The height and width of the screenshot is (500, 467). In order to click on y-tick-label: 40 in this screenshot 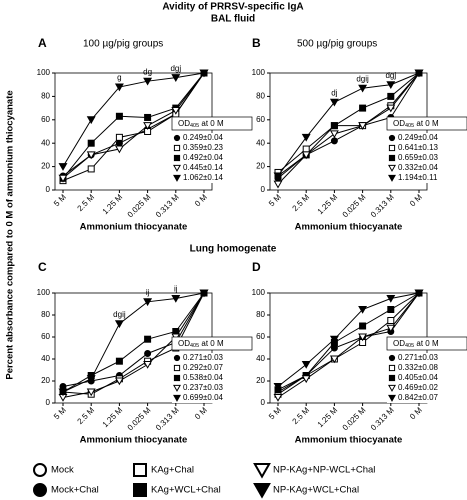, I will do `click(260, 358)`.